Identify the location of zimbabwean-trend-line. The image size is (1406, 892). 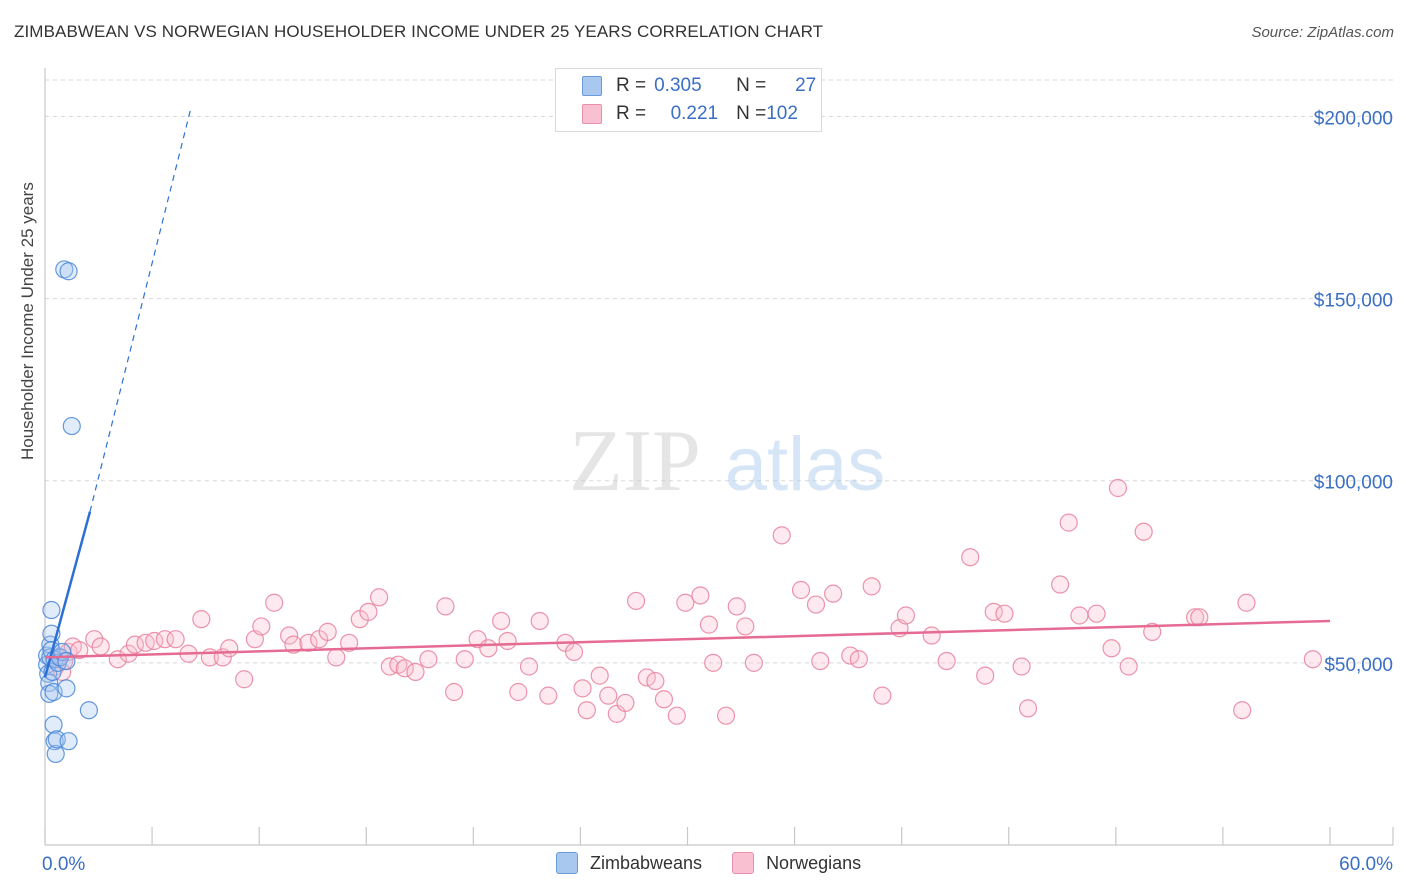
(67, 594).